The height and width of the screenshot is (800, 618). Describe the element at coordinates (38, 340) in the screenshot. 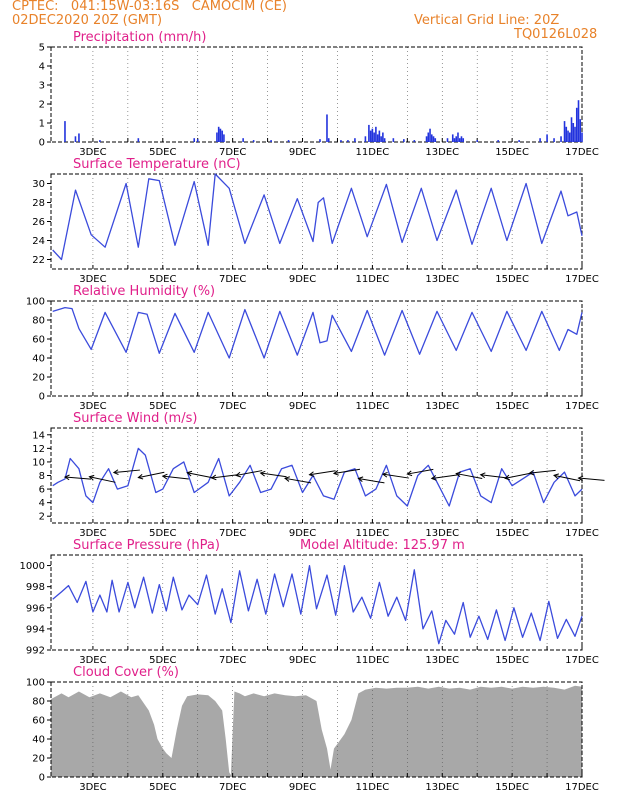

I see `rh-ytick-label: 60` at that location.